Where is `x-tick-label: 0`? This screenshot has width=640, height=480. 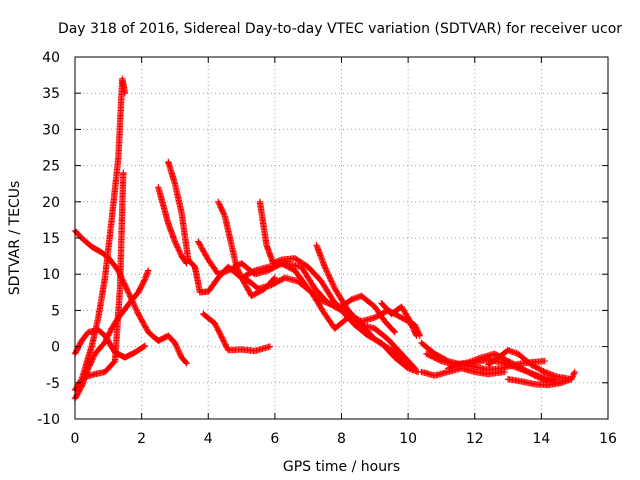
x-tick-label: 0 is located at coordinates (75, 439).